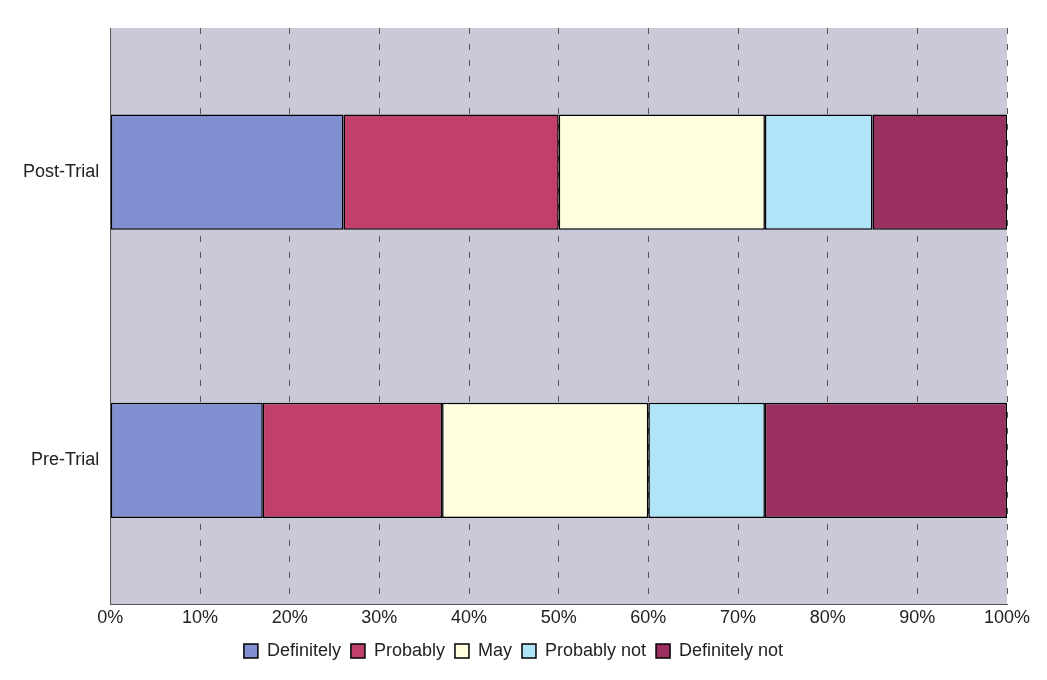 The width and height of the screenshot is (1047, 680). What do you see at coordinates (200, 617) in the screenshot?
I see `x-tick-label: 10%` at bounding box center [200, 617].